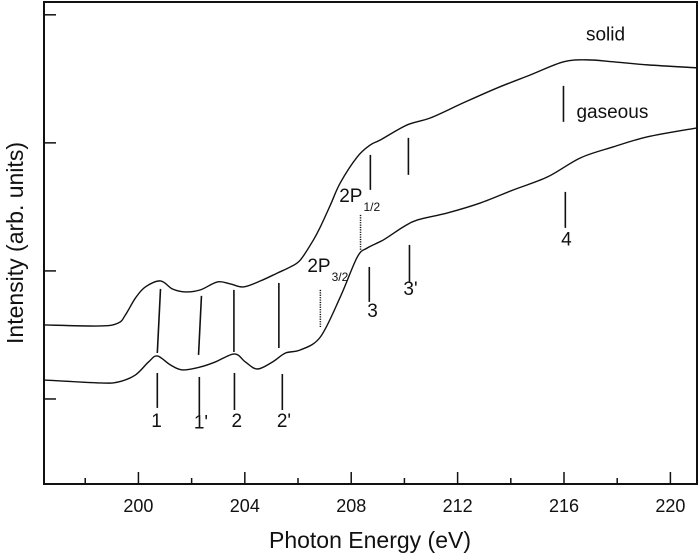 This screenshot has width=700, height=560. What do you see at coordinates (458, 506) in the screenshot?
I see `x-tick-label: 212` at bounding box center [458, 506].